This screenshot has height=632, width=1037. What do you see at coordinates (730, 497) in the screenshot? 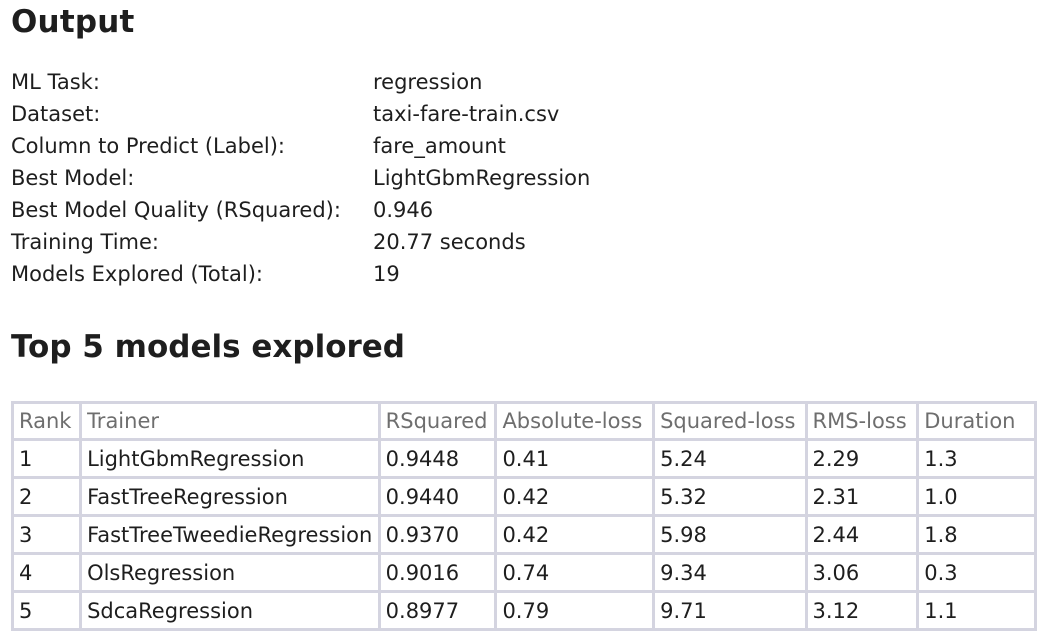
I see `cell-squared-loss: 5.32` at bounding box center [730, 497].